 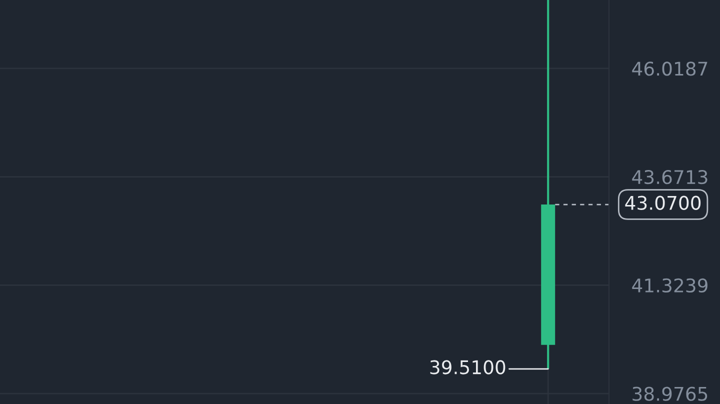 I want to click on ref-line-label: 43.0700, so click(x=663, y=203).